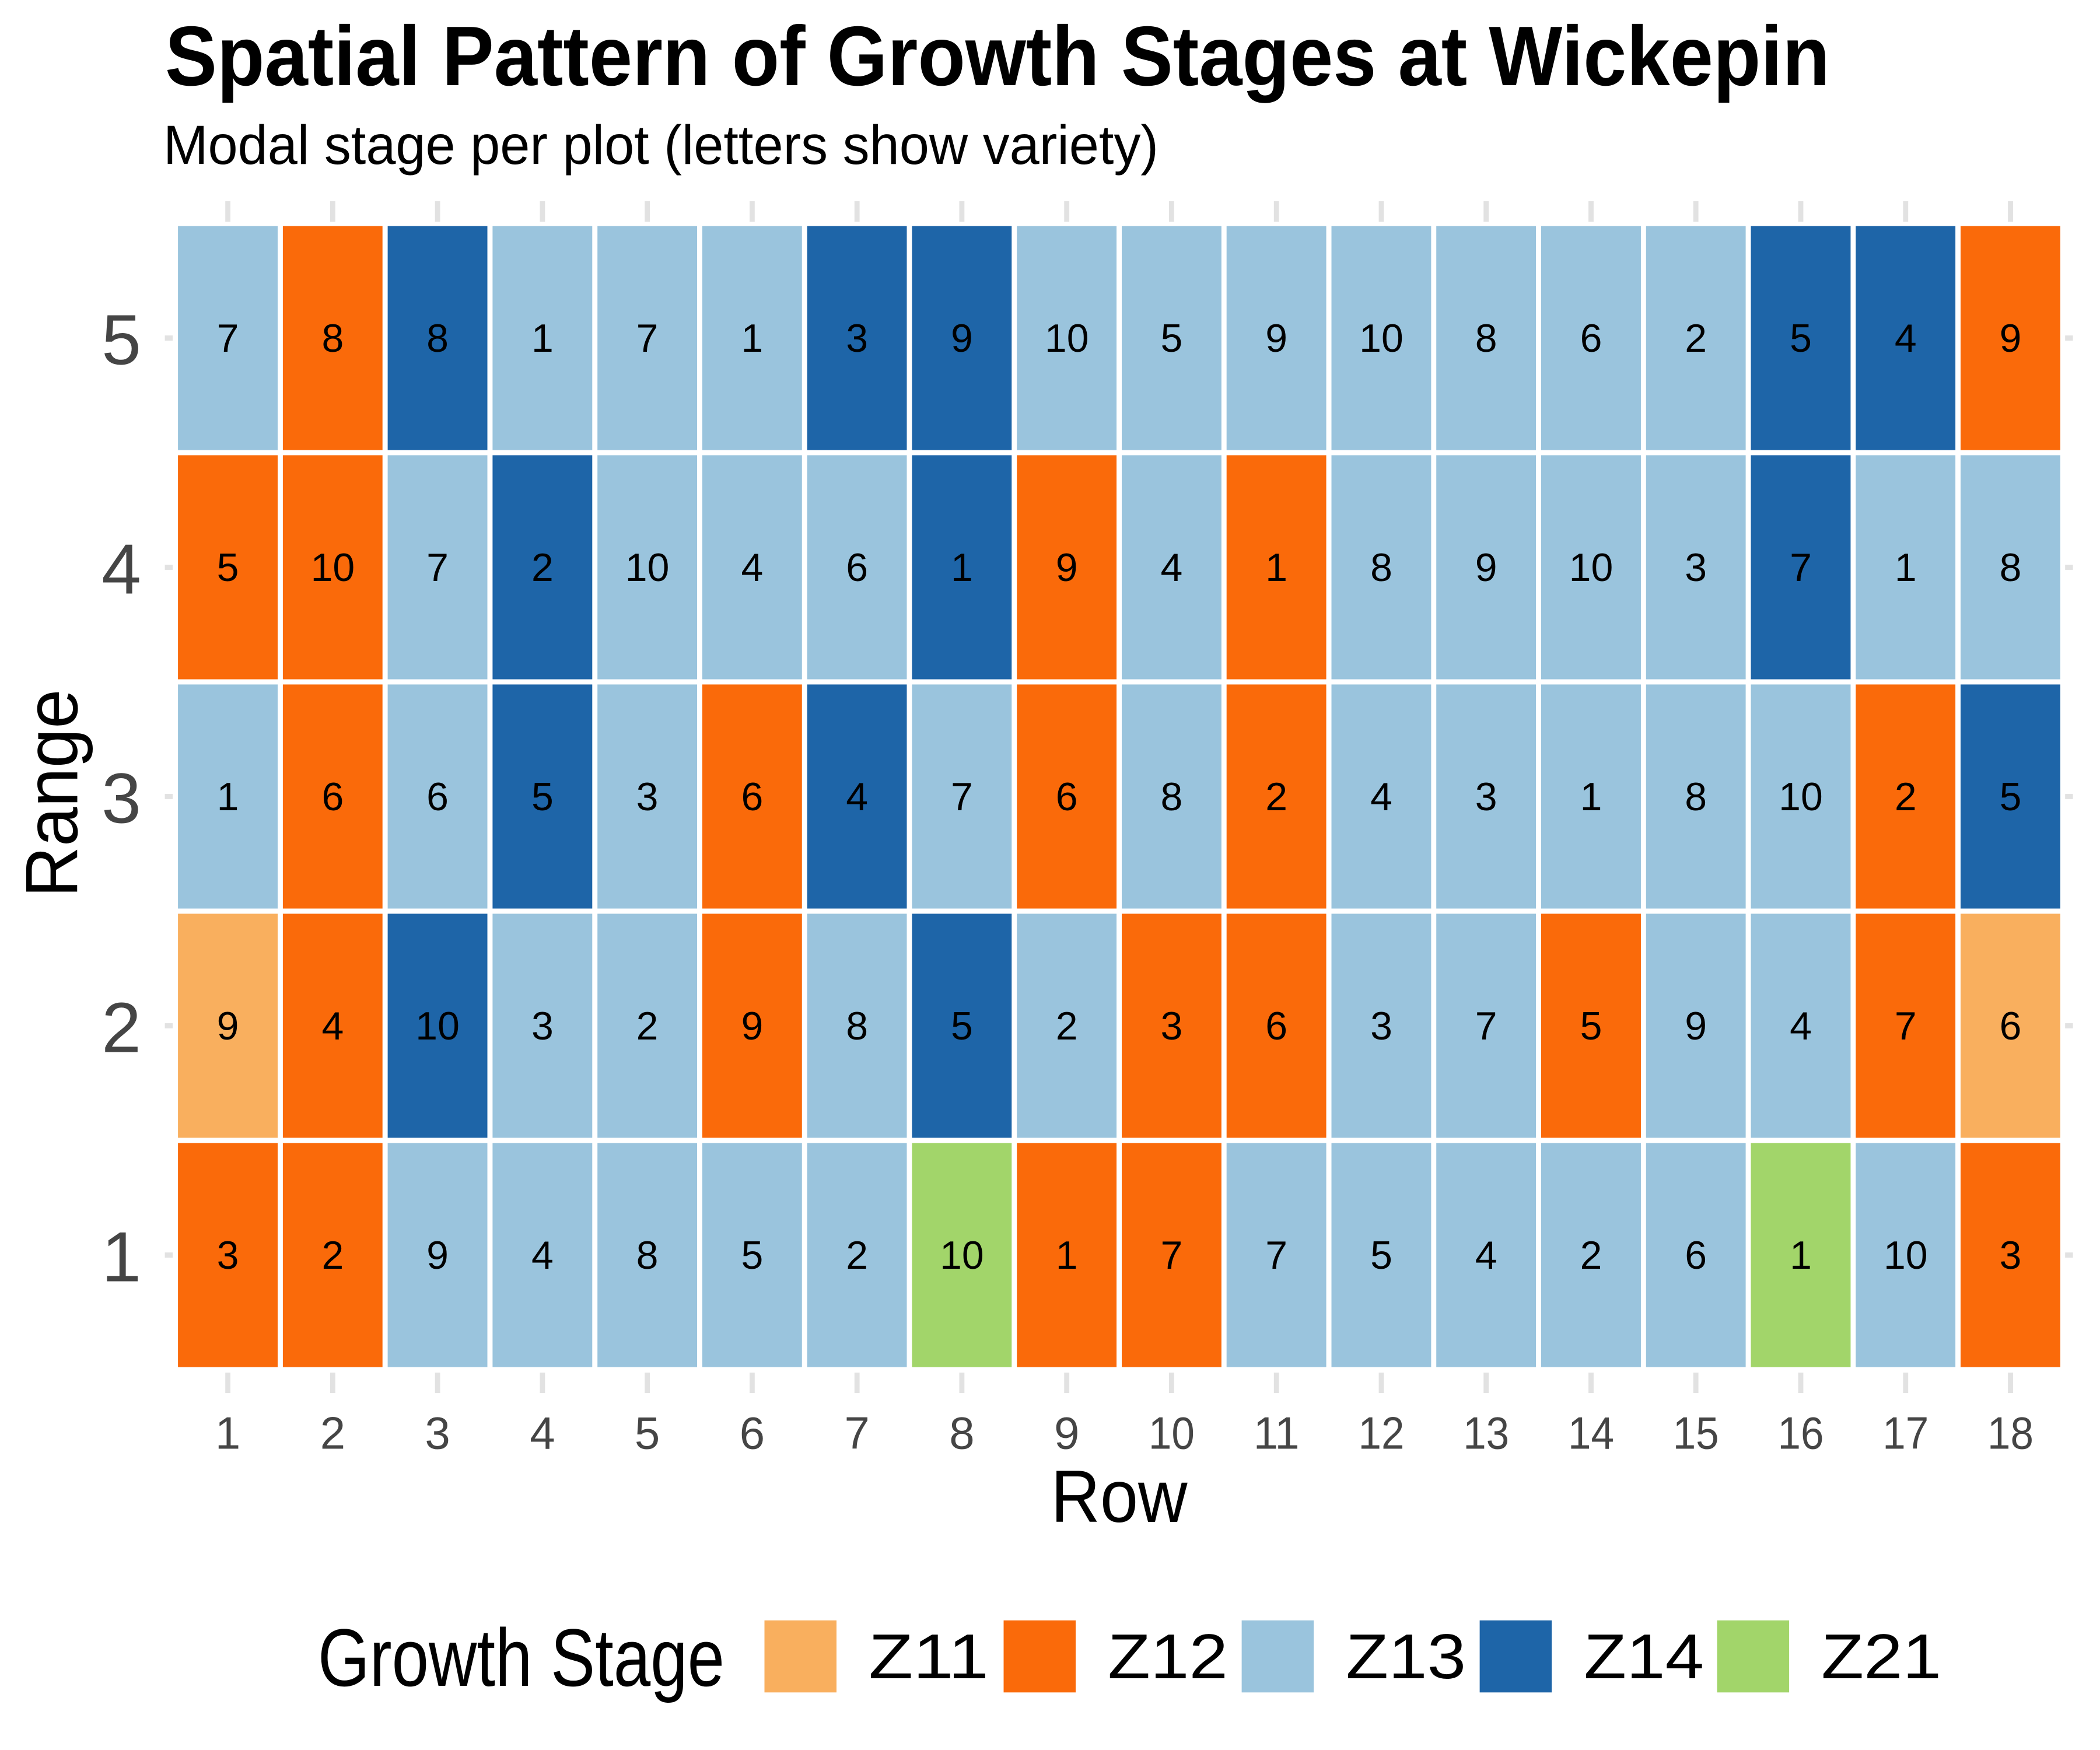 Image resolution: width=2100 pixels, height=1750 pixels. I want to click on svg-text: 16, so click(1801, 1433).